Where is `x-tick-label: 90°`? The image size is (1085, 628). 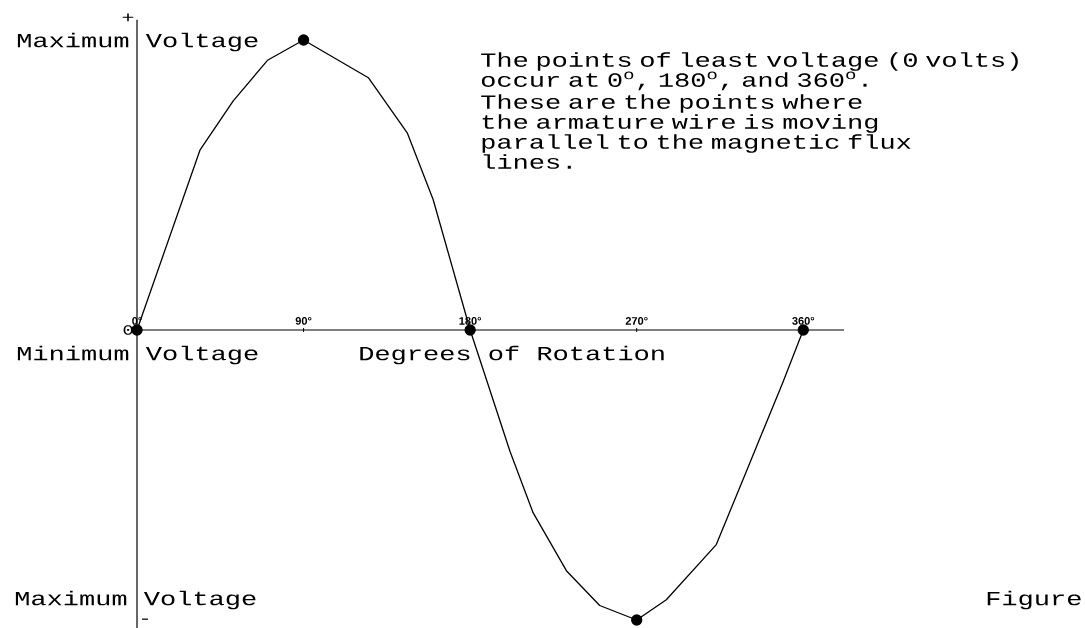
x-tick-label: 90° is located at coordinates (303, 321).